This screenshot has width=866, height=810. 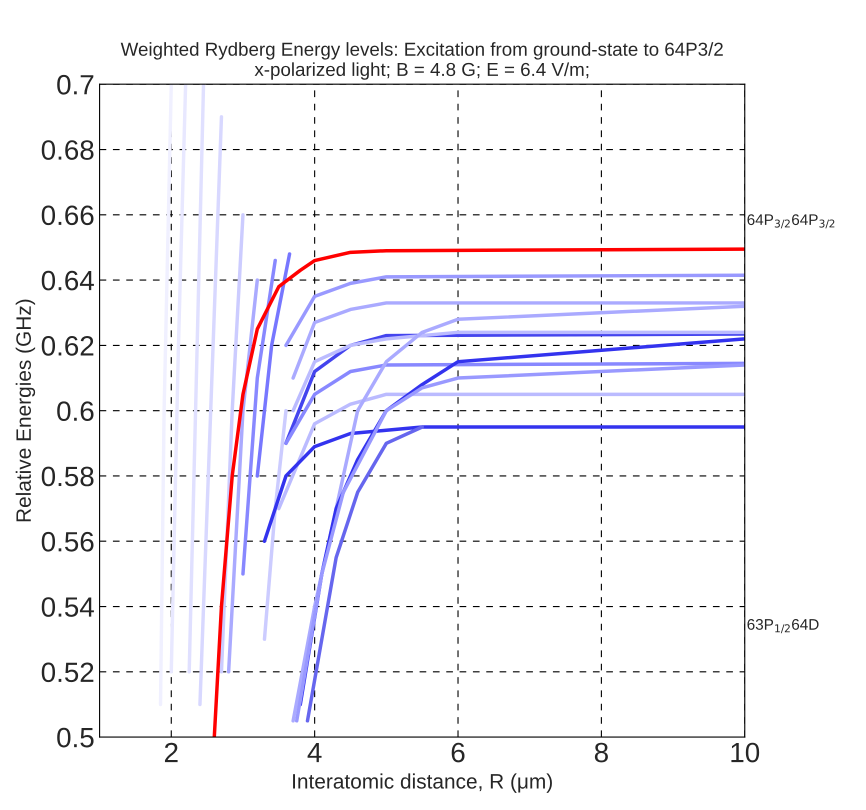 I want to click on y-tick-label: 0.62, so click(x=68, y=346).